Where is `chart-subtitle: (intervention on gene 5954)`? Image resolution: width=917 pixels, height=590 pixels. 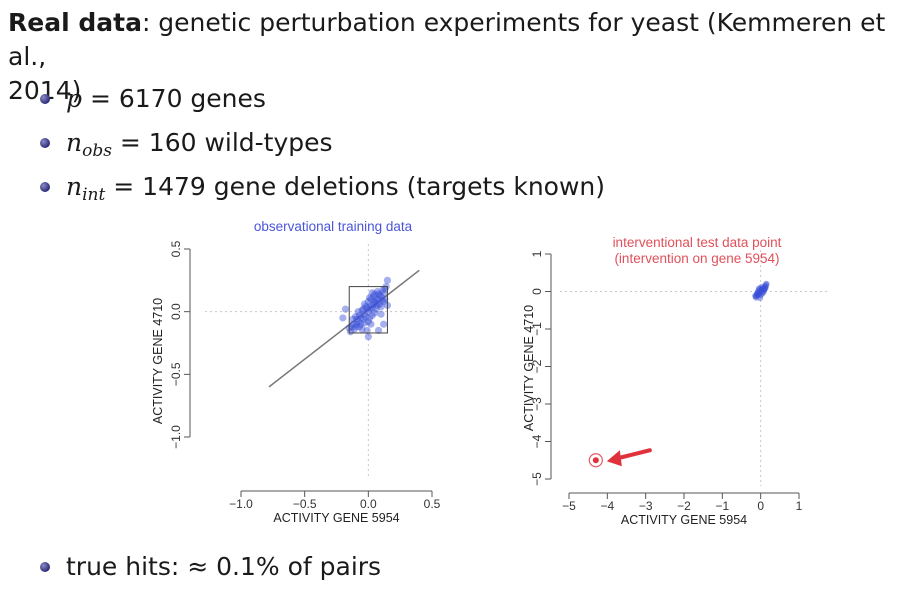 chart-subtitle: (intervention on gene 5954) is located at coordinates (696, 258).